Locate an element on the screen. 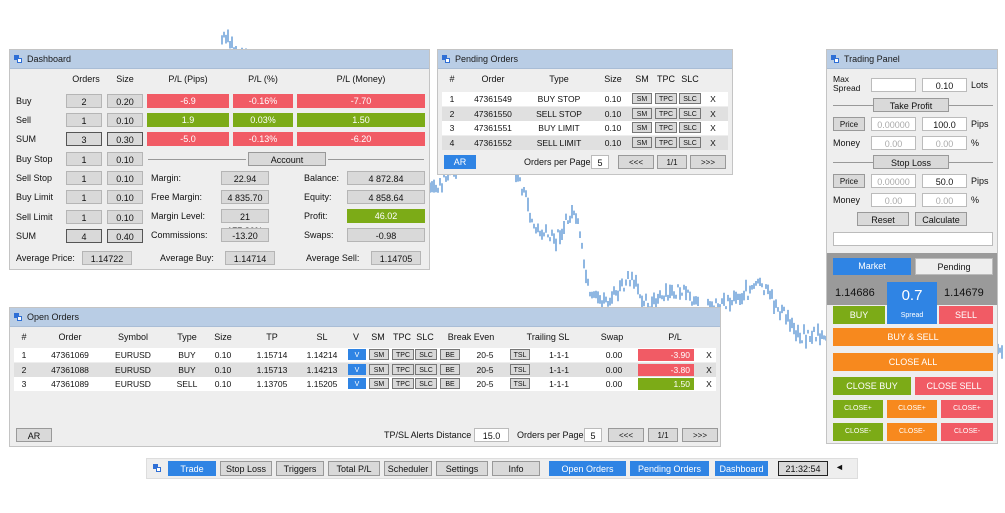 This screenshot has height=513, width=1005. close-plus-buy-button: CLOSE+ is located at coordinates (858, 409).